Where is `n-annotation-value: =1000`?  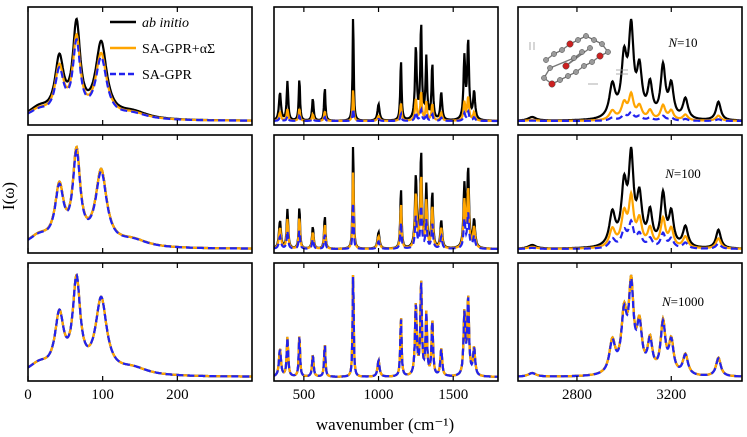 n-annotation-value: =1000 is located at coordinates (687, 301).